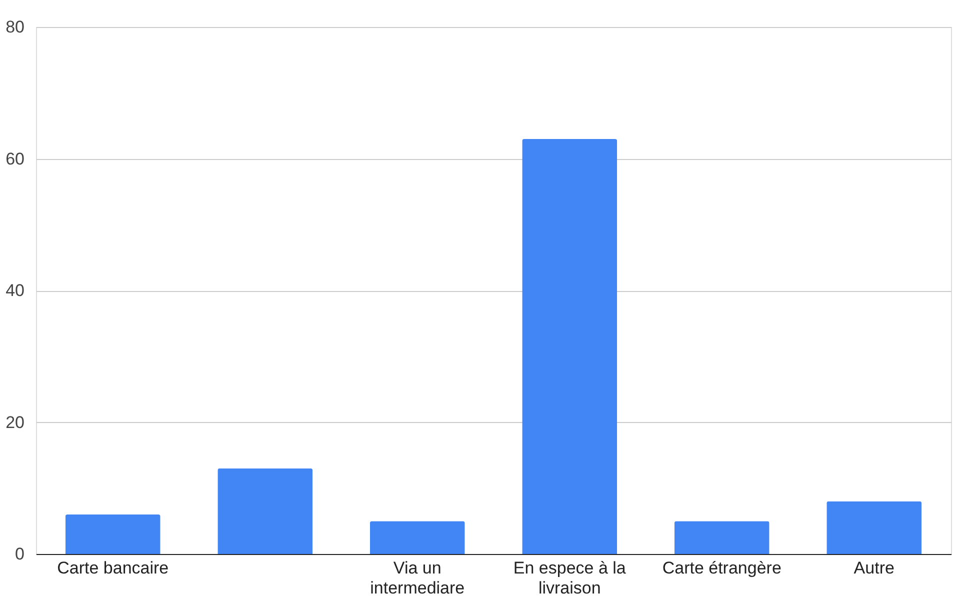 This screenshot has height=606, width=963. What do you see at coordinates (15, 158) in the screenshot?
I see `y-tick-label: 60` at bounding box center [15, 158].